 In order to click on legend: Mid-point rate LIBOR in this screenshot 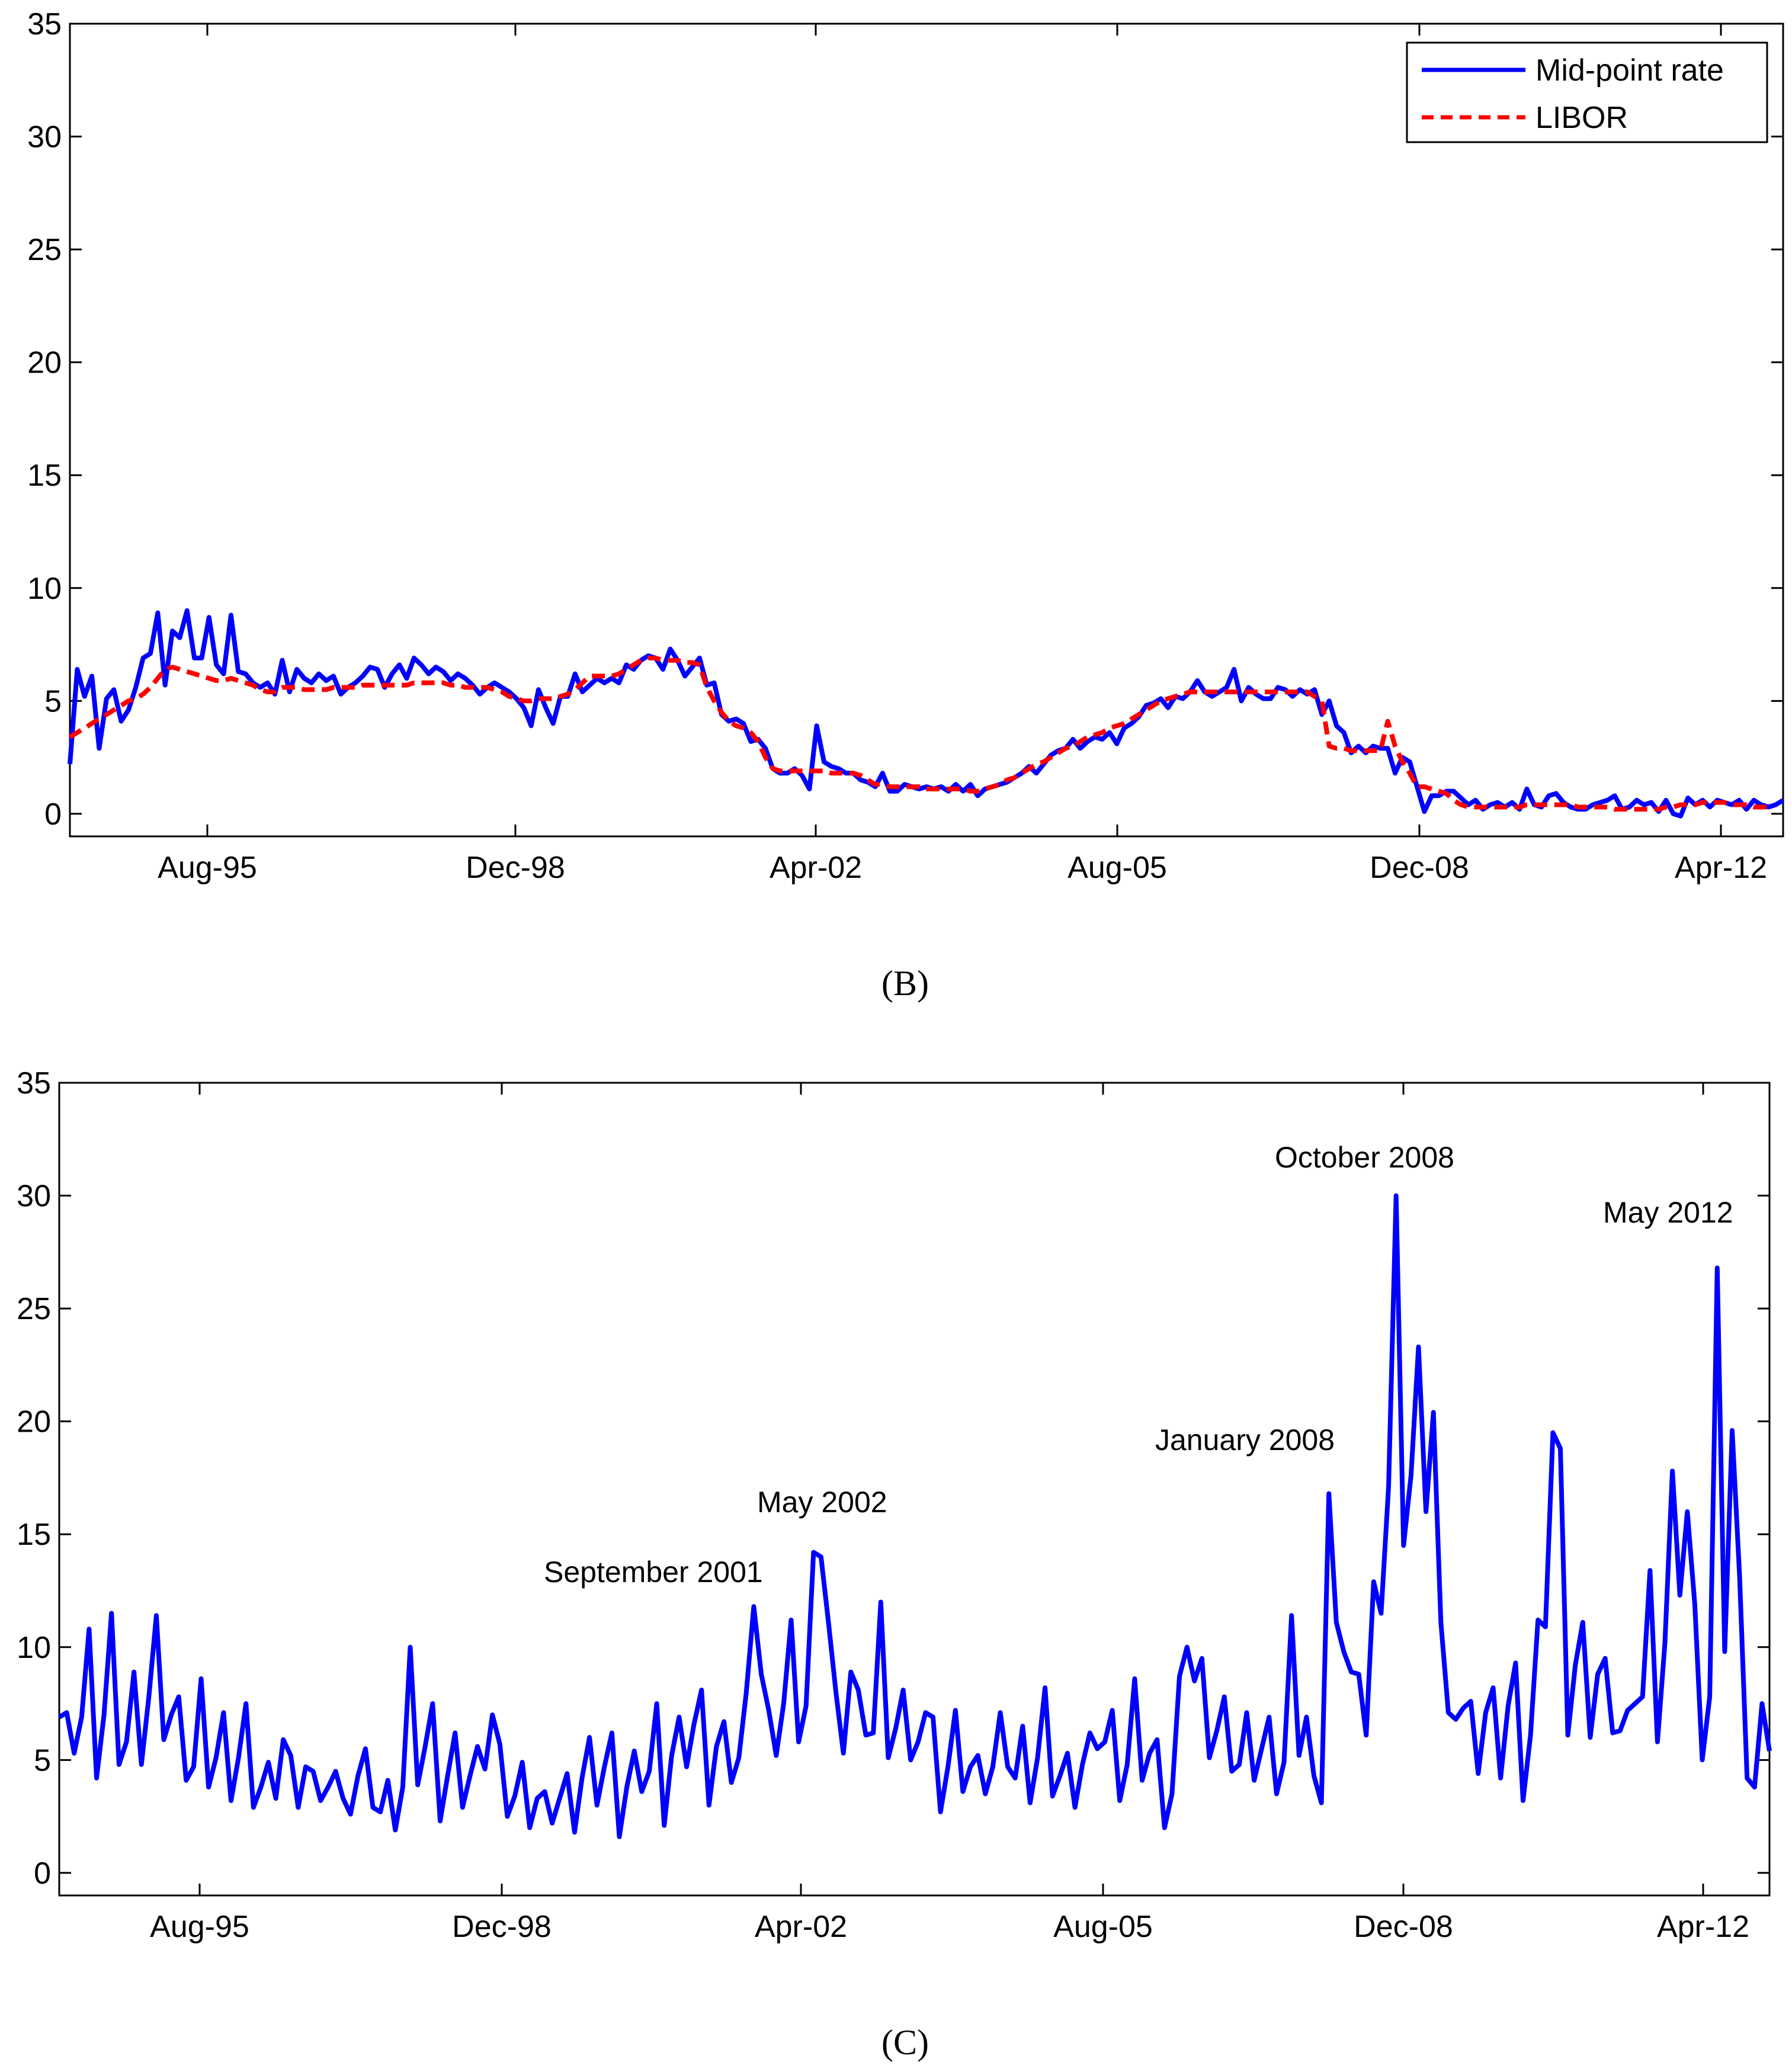, I will do `click(1587, 92)`.